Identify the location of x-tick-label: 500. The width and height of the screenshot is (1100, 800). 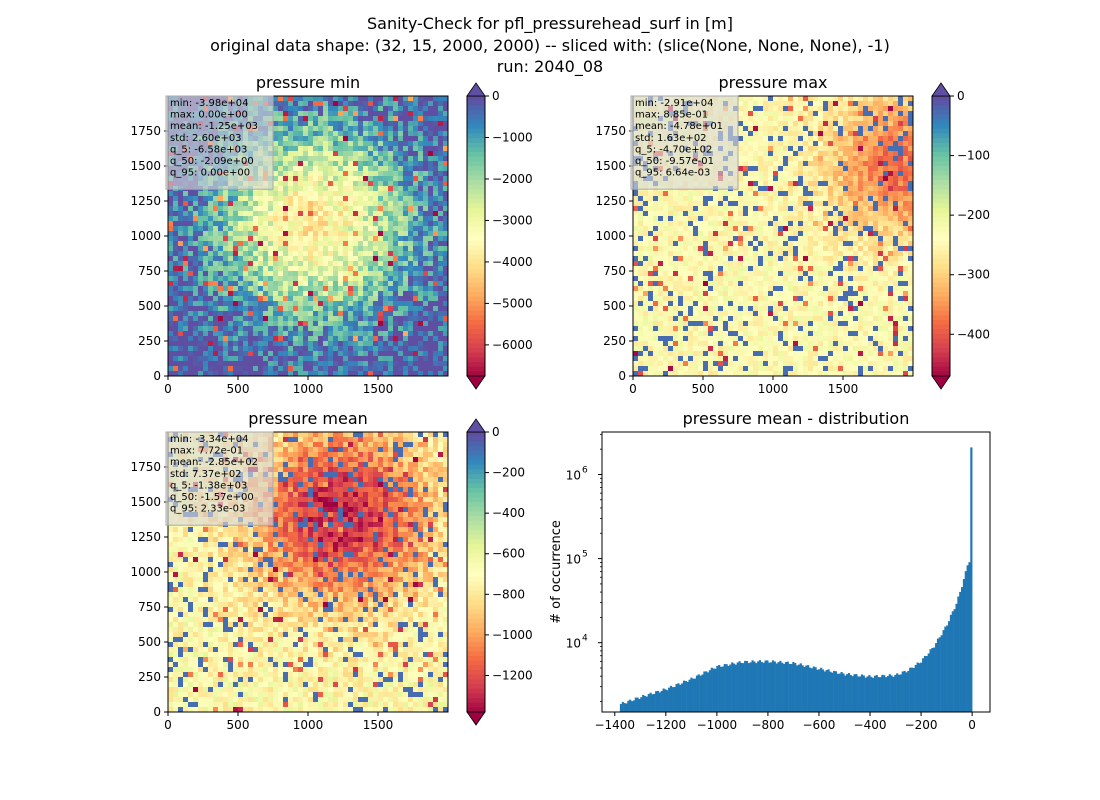
(238, 725).